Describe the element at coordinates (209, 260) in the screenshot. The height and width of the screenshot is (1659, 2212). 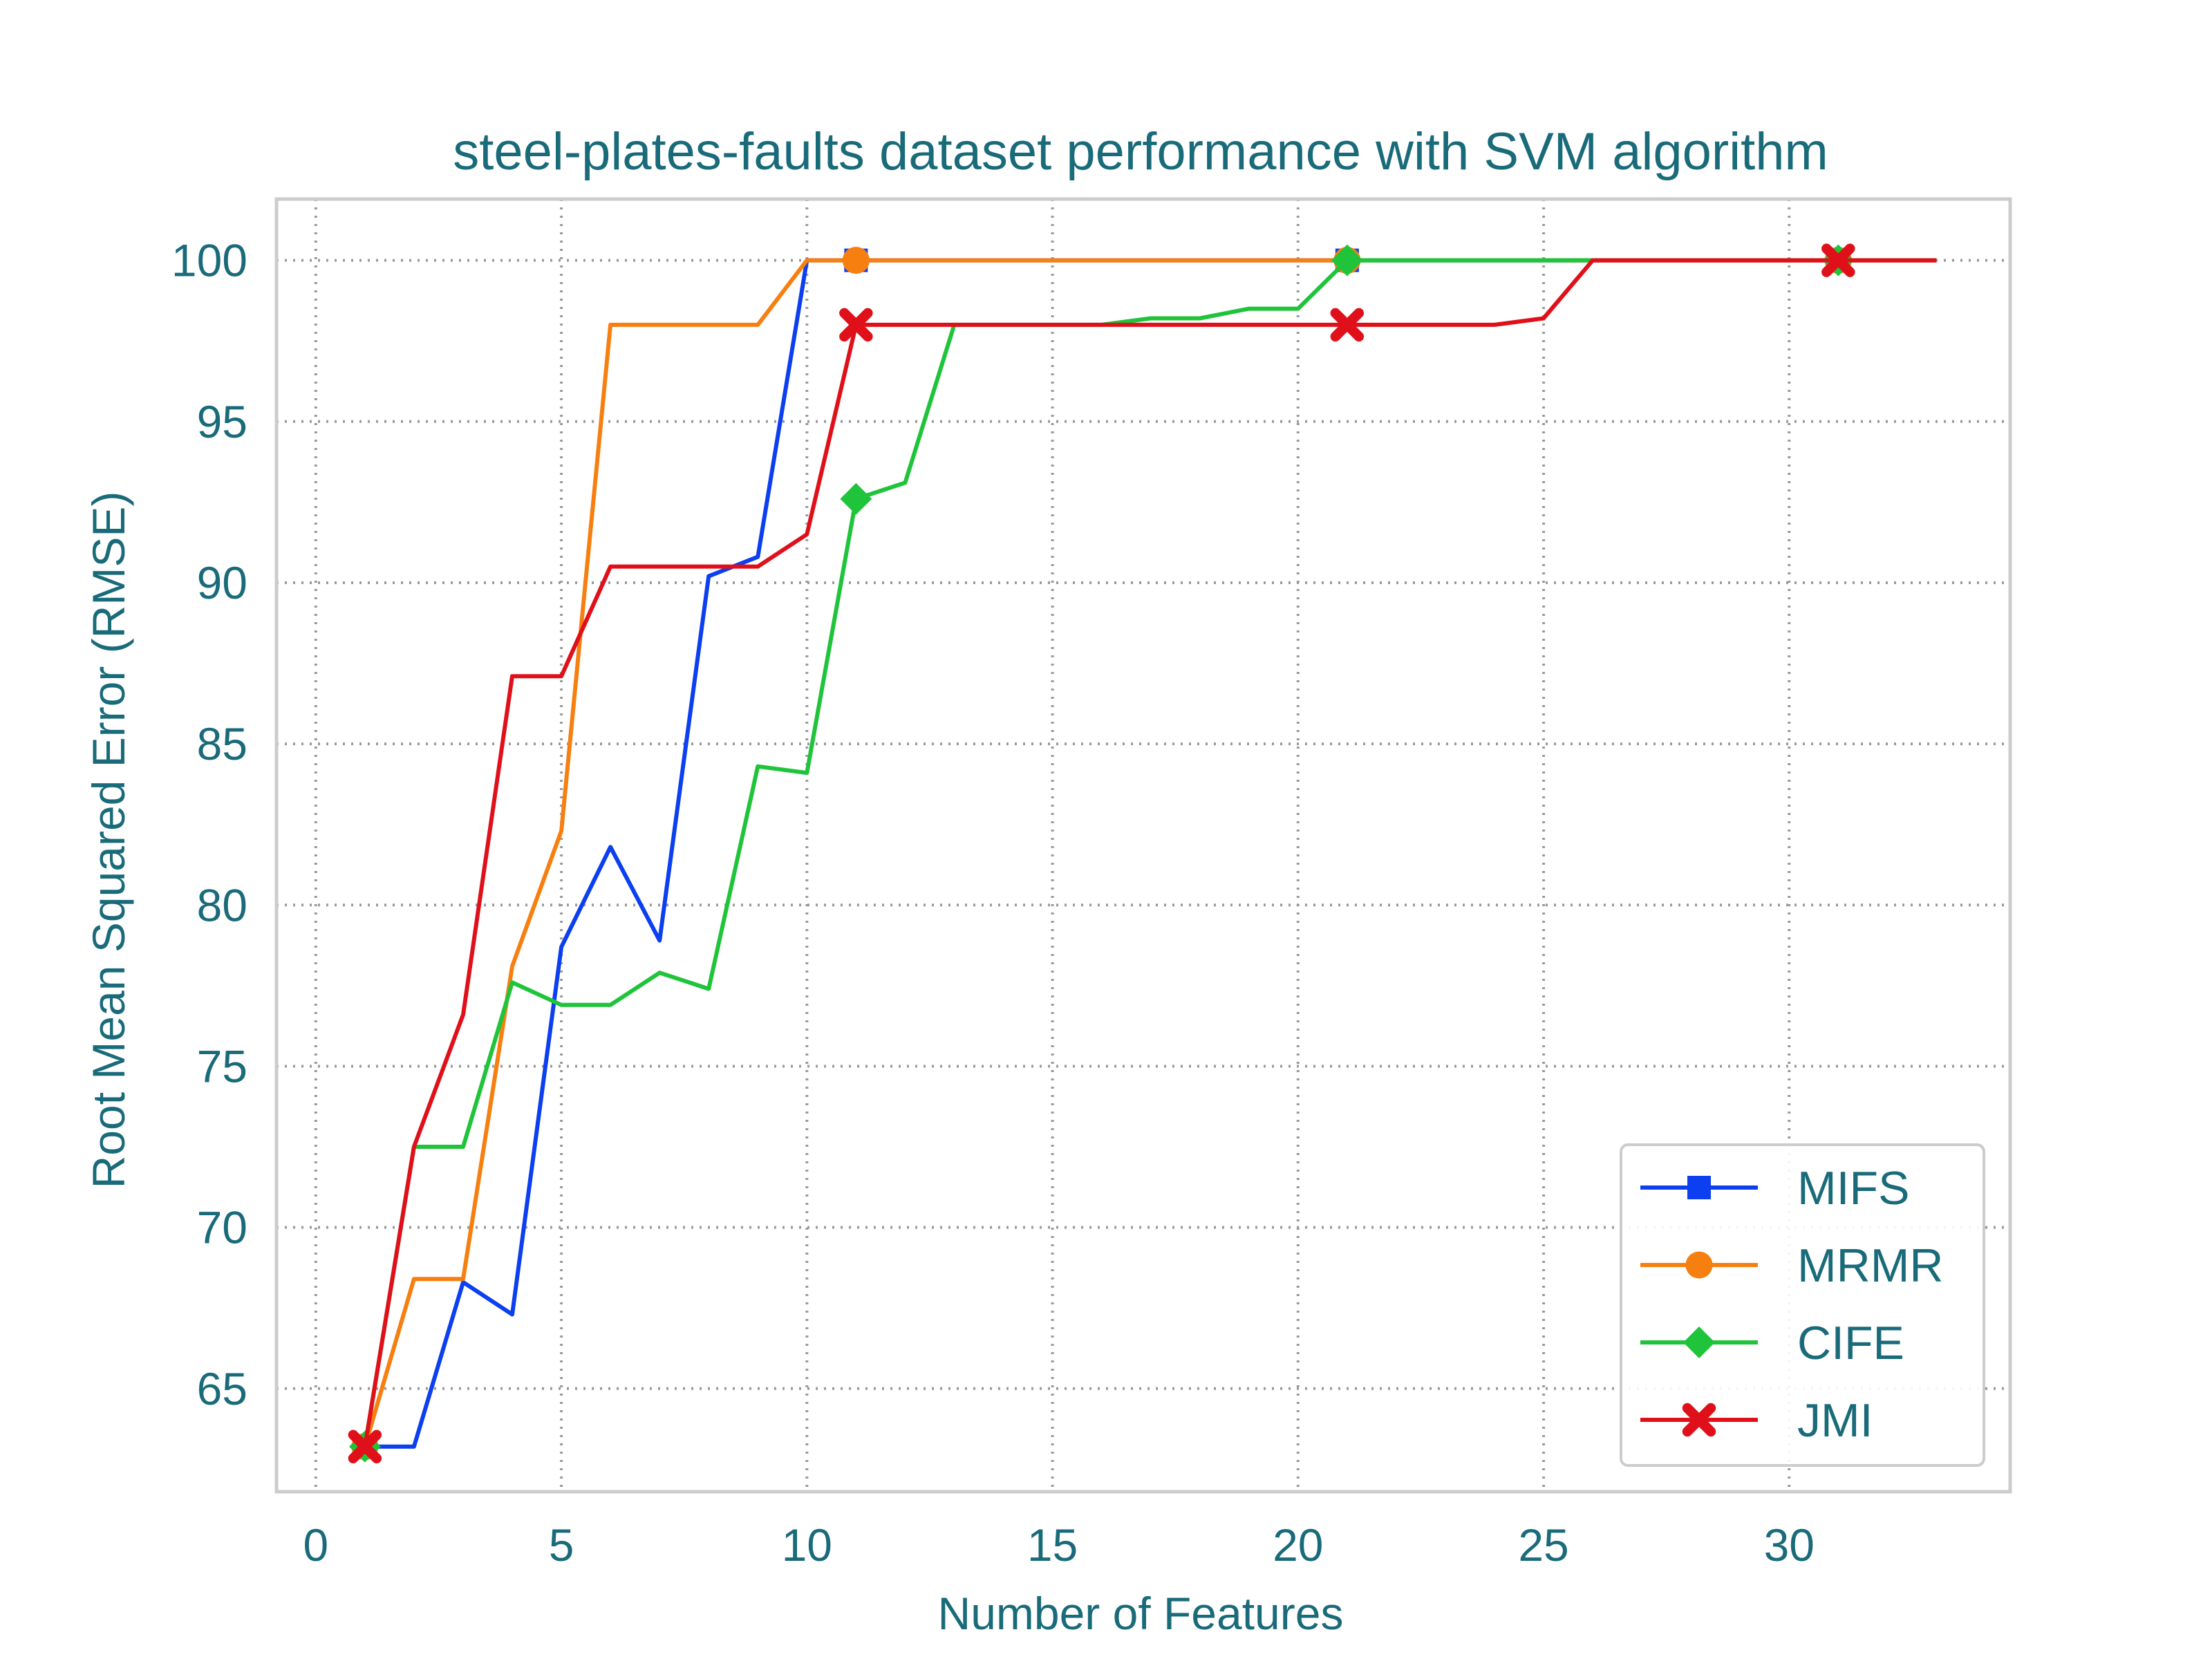
I see `y-tick-label: 100` at that location.